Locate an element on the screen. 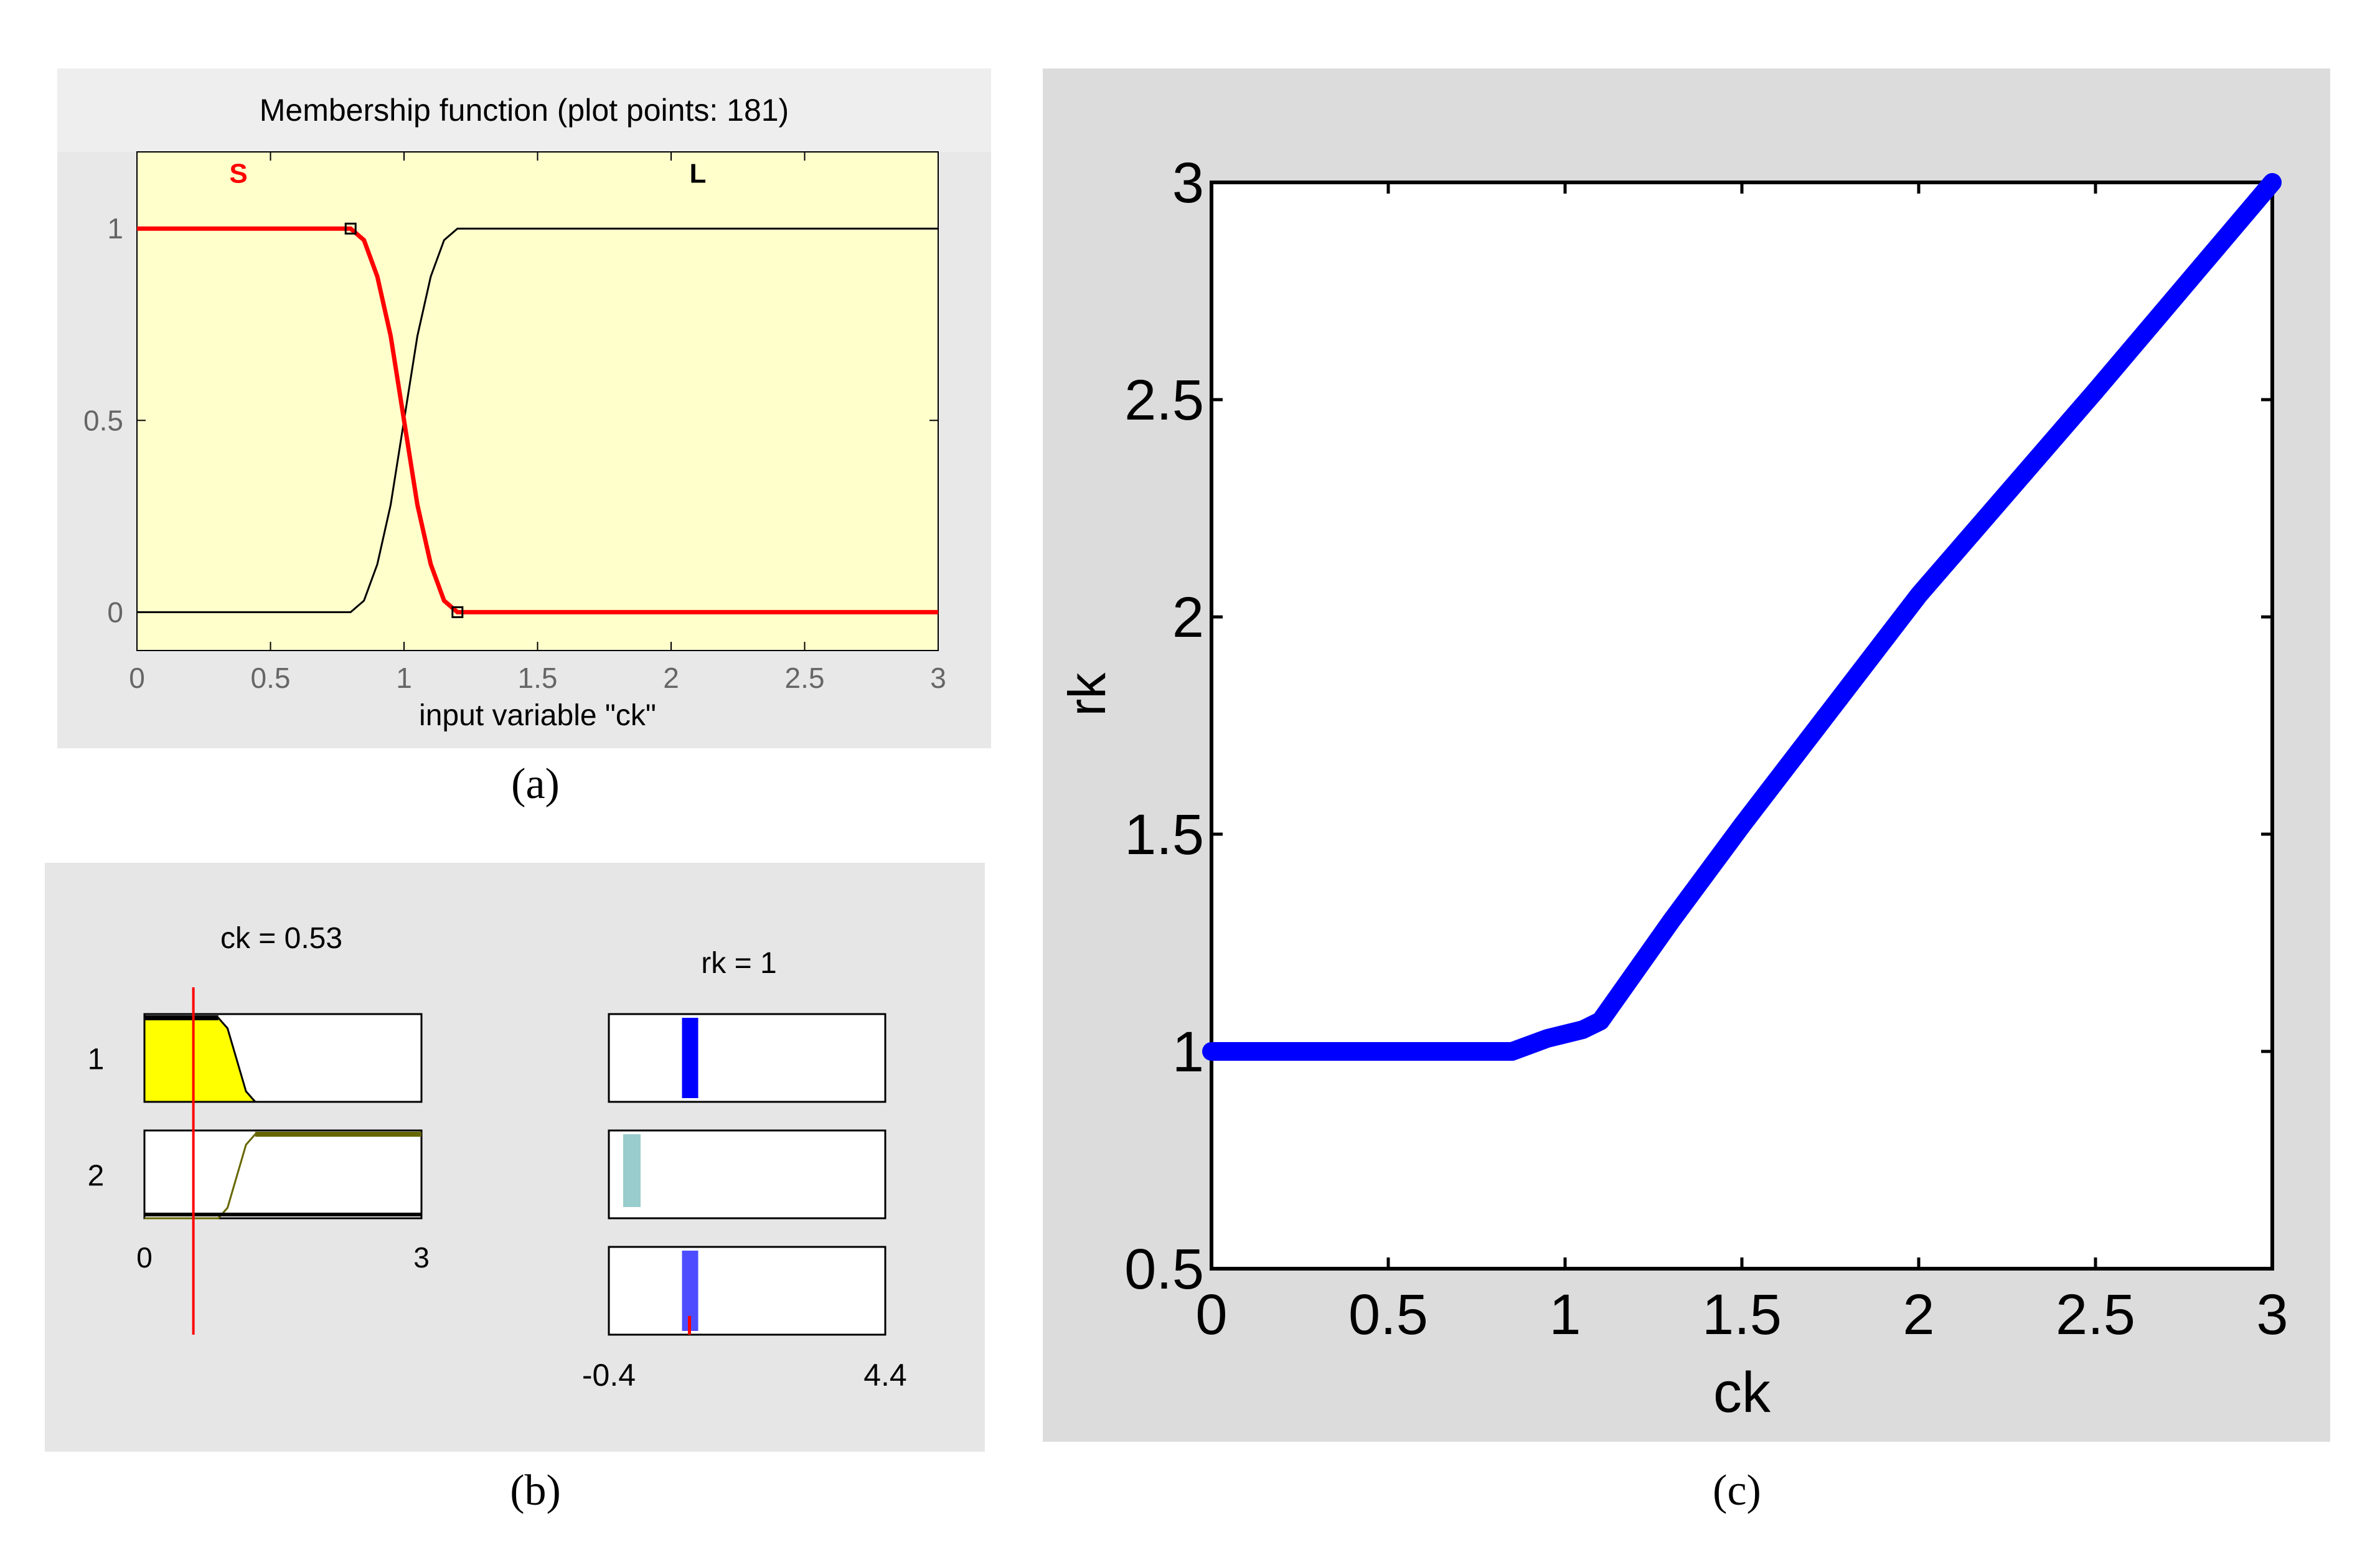 The height and width of the screenshot is (1565, 2380). series-label-L: L is located at coordinates (697, 173).